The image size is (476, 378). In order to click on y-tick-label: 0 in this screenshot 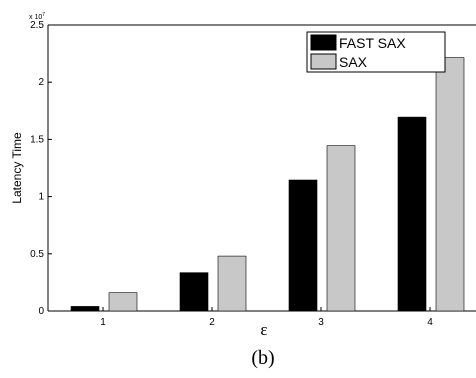, I will do `click(41, 311)`.